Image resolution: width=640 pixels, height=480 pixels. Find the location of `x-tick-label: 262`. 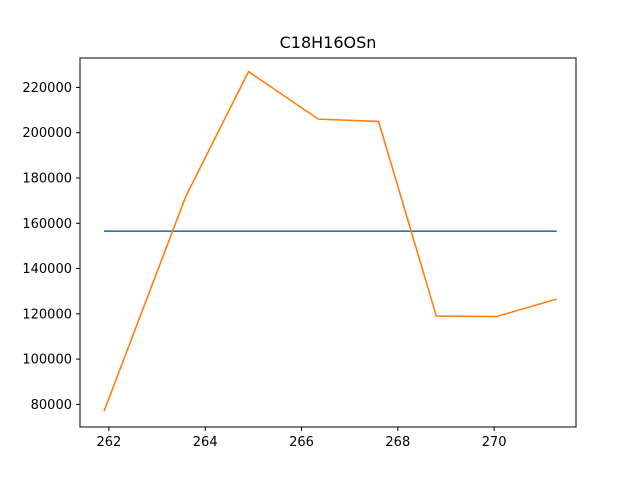

x-tick-label: 262 is located at coordinates (108, 442).